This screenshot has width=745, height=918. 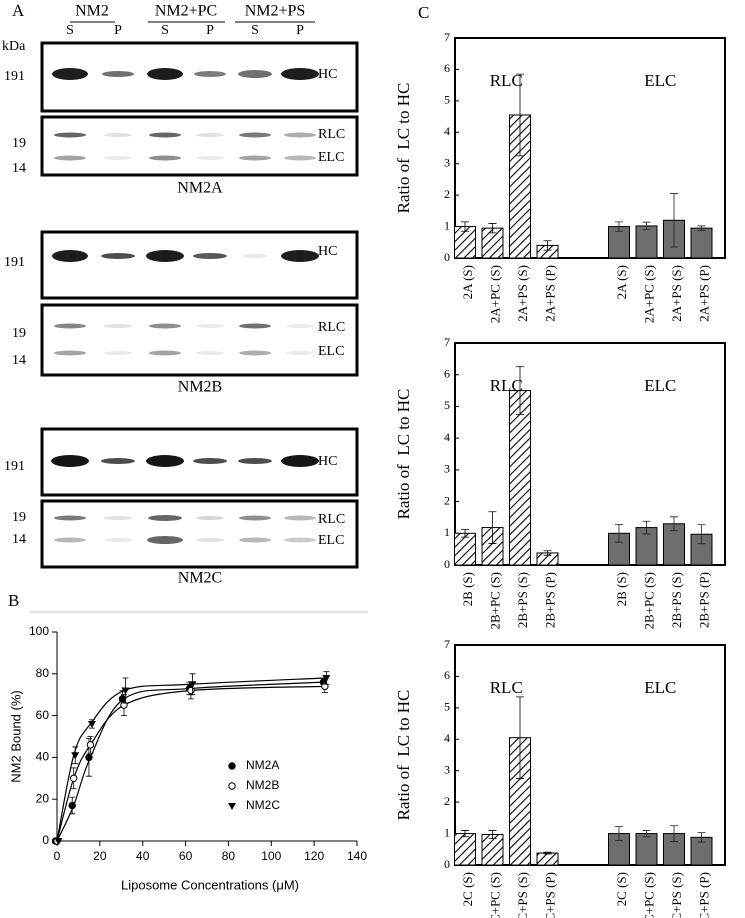 What do you see at coordinates (229, 856) in the screenshot?
I see `x-tick-label: 80` at bounding box center [229, 856].